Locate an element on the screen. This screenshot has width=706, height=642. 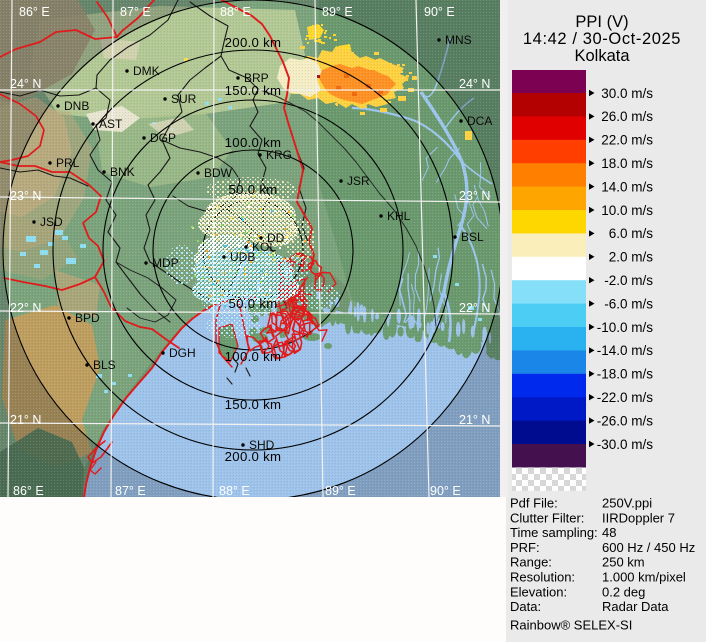
svg-text: 0.2 deg is located at coordinates (623, 591).